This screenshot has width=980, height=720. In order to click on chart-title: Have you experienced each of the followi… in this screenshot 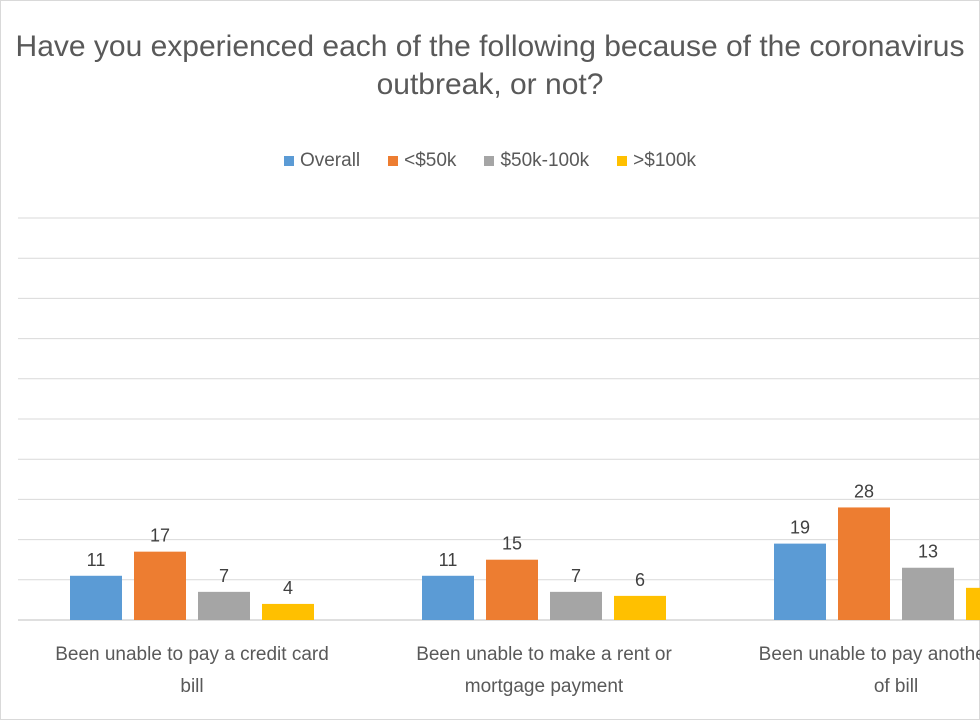, I will do `click(490, 65)`.